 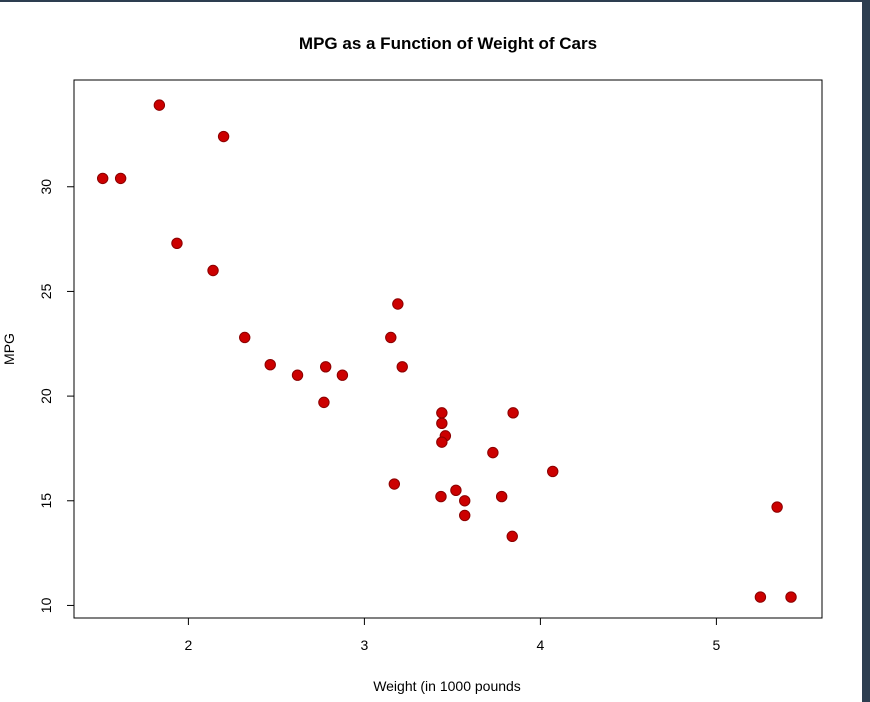 What do you see at coordinates (448, 43) in the screenshot?
I see `chart-title: MPG as a Function of Weight of Cars` at bounding box center [448, 43].